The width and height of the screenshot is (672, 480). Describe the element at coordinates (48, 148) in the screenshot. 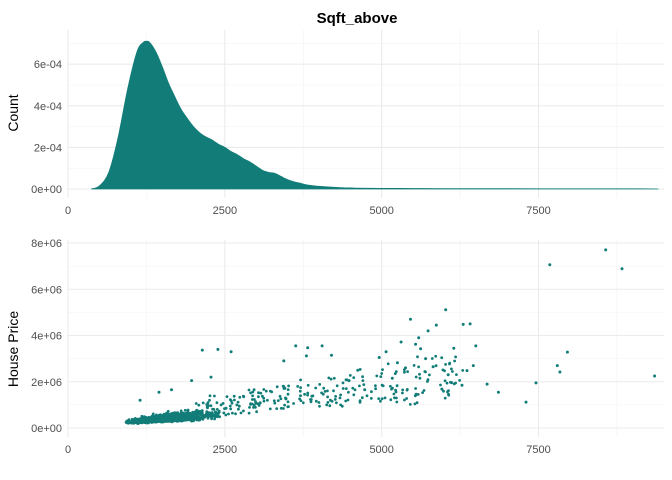

I see `y-tick-label: 2e-04` at that location.